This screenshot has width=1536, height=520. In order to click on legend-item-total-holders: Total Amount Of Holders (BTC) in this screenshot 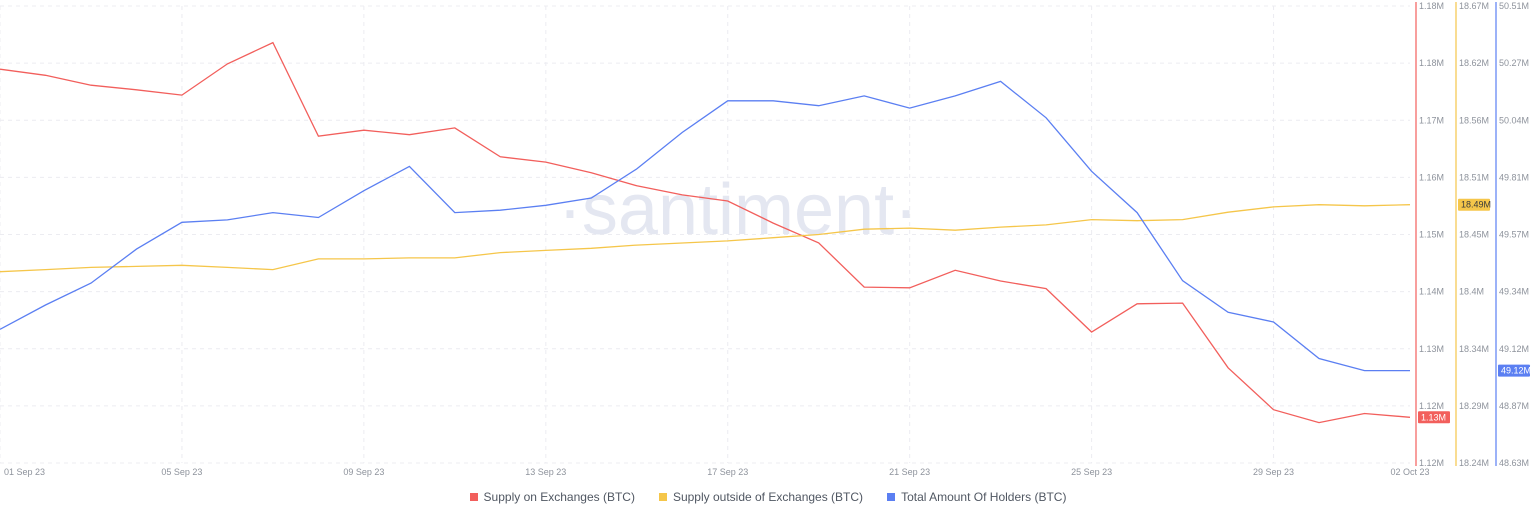, I will do `click(976, 497)`.